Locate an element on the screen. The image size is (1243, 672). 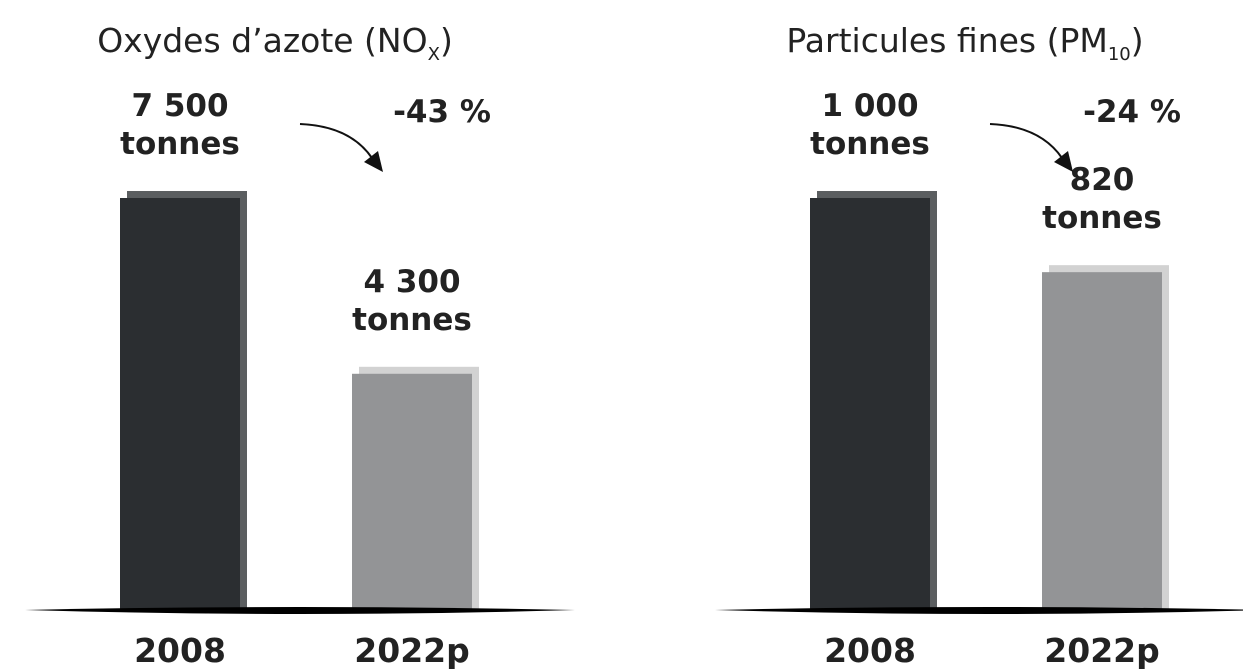
chart-title: Oxydes d’azote (NOX) is located at coordinates (275, 43).